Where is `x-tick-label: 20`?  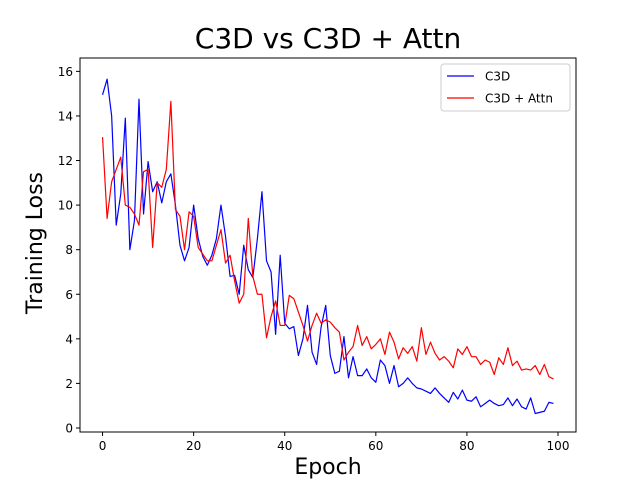
x-tick-label: 20 is located at coordinates (193, 446).